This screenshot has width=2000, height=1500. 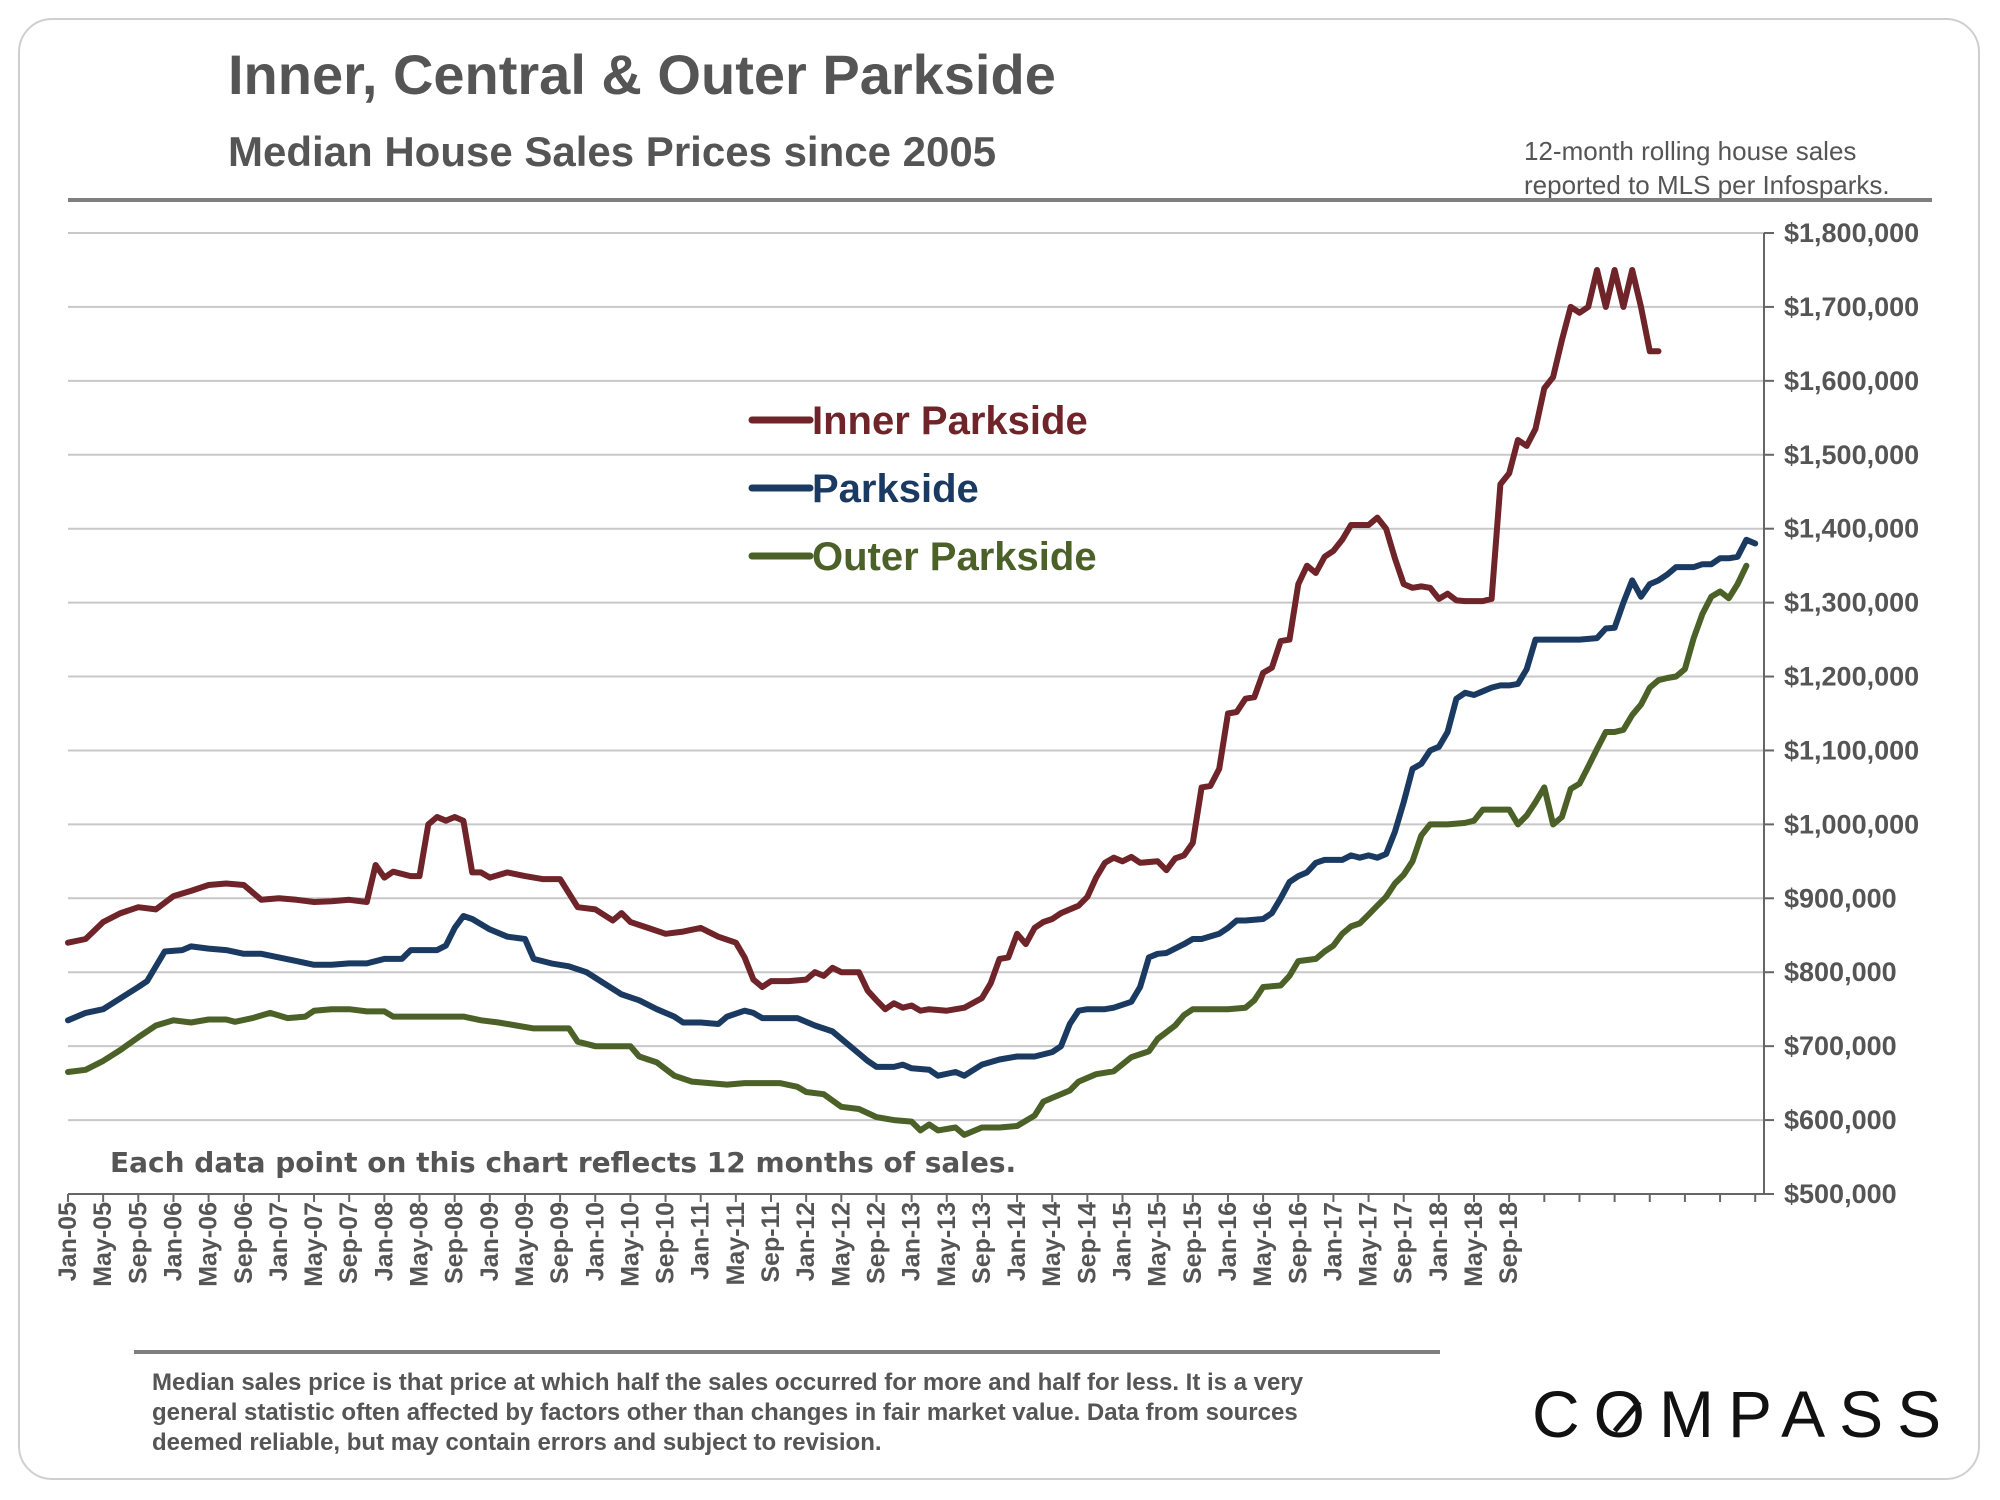 What do you see at coordinates (138, 1243) in the screenshot?
I see `x-tick-label: Sep-05` at bounding box center [138, 1243].